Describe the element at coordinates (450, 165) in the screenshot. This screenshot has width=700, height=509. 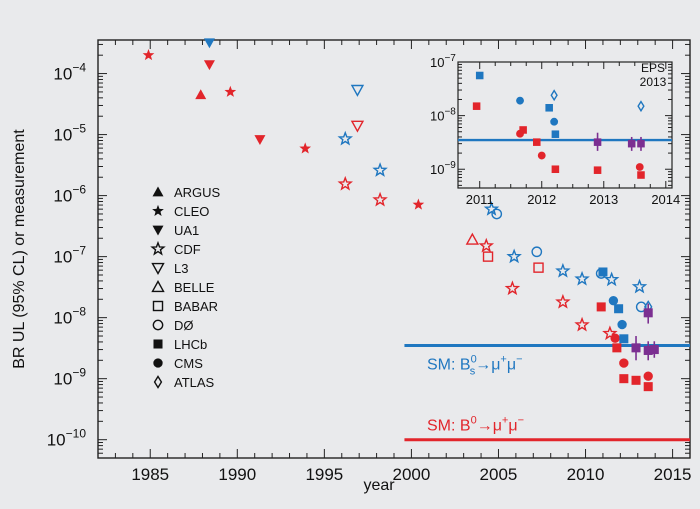
I see `inset-y-tick-exponent: −9` at that location.